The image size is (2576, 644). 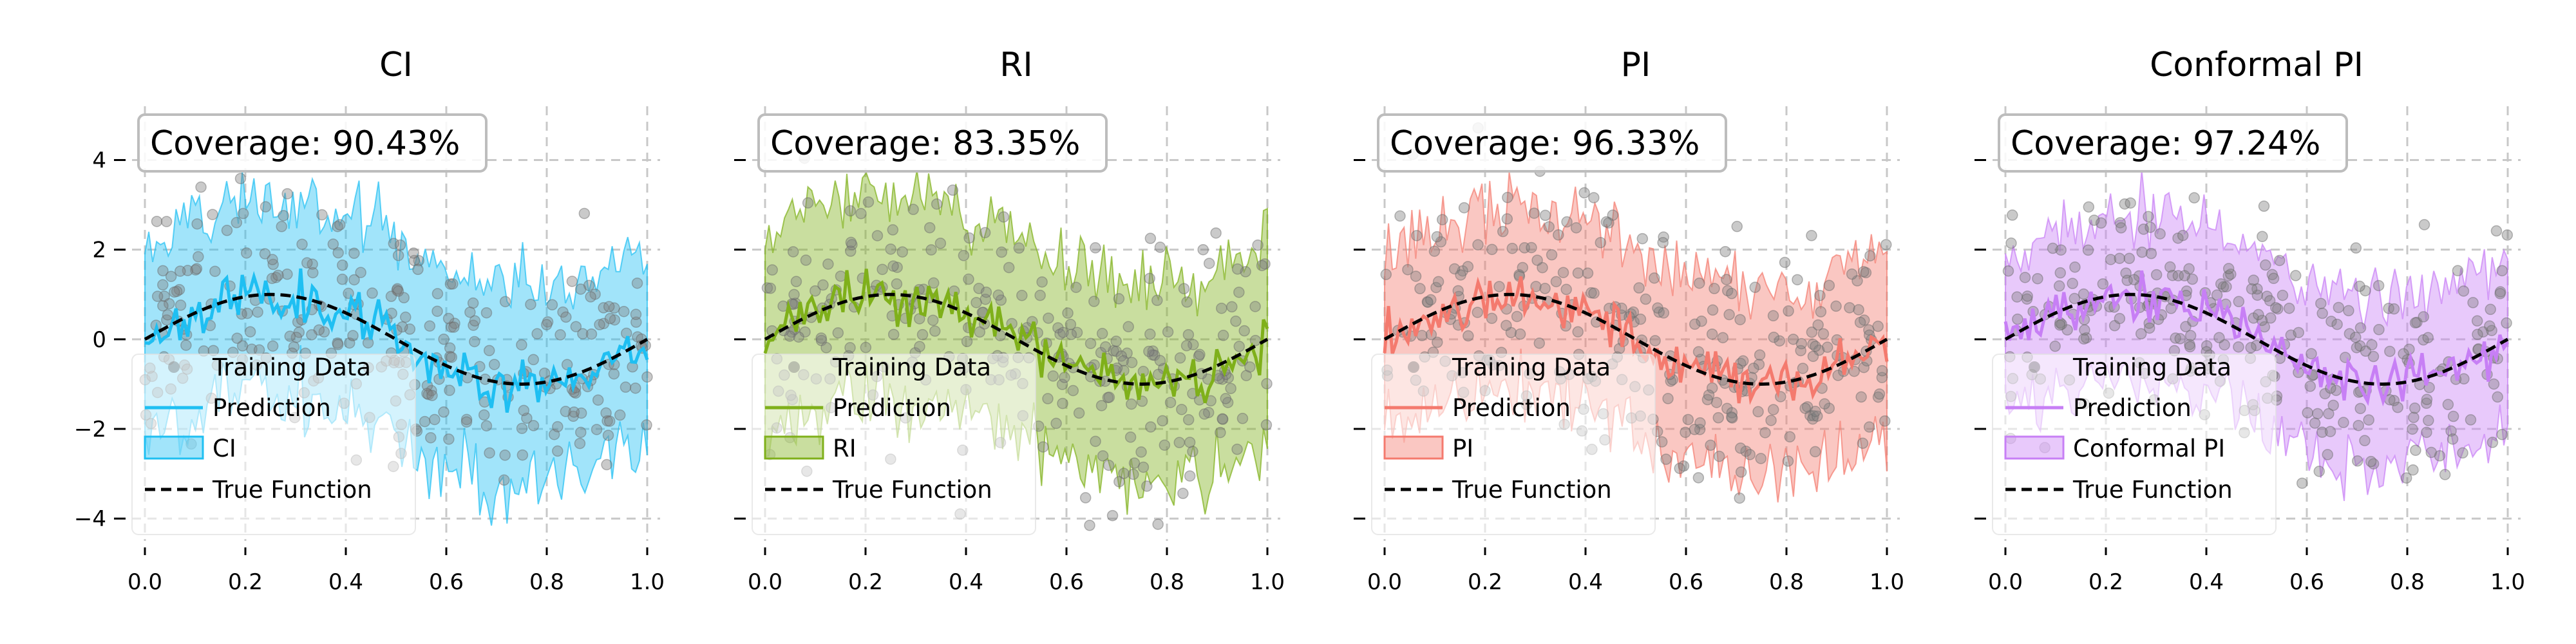 What do you see at coordinates (912, 490) in the screenshot?
I see `legend-label: True Function` at bounding box center [912, 490].